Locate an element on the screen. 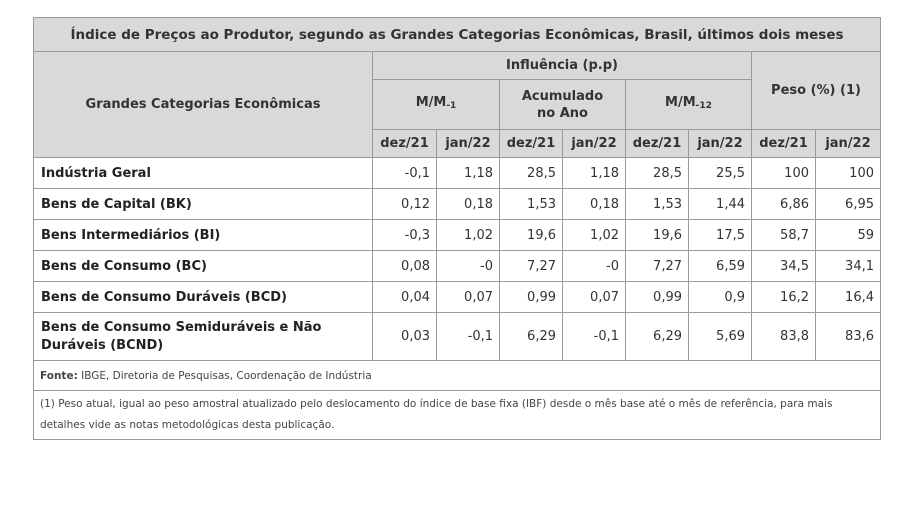  category-label: Bens Intermediários (BI) is located at coordinates (203, 235).